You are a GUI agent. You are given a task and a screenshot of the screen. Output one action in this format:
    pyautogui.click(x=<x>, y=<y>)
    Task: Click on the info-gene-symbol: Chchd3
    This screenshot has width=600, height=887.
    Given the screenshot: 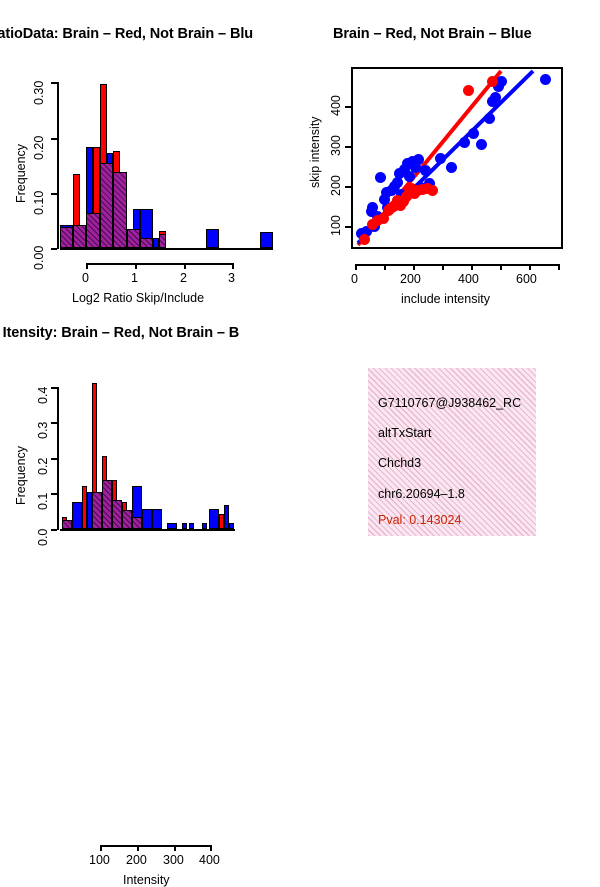 What is the action you would take?
    pyautogui.click(x=400, y=463)
    